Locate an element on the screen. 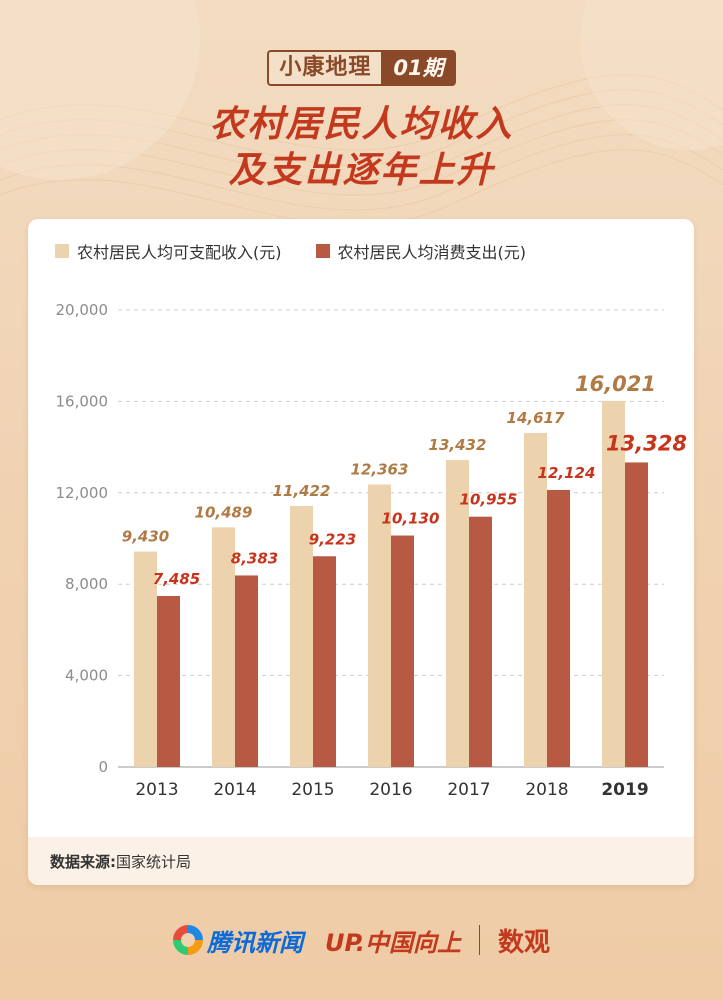 The height and width of the screenshot is (1000, 723). legend-label-income: 农村居民人均可支配收入(元) is located at coordinates (179, 252).